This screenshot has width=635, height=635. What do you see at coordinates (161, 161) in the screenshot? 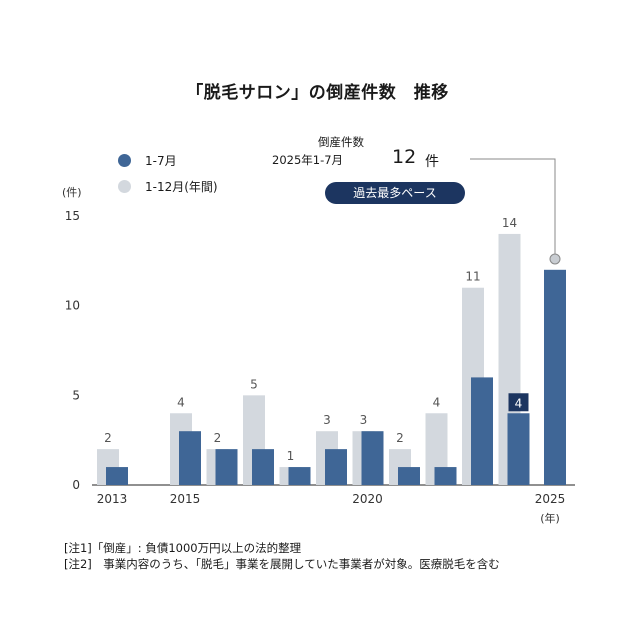
I see `legend-label-1-7: 1-7月` at bounding box center [161, 161].